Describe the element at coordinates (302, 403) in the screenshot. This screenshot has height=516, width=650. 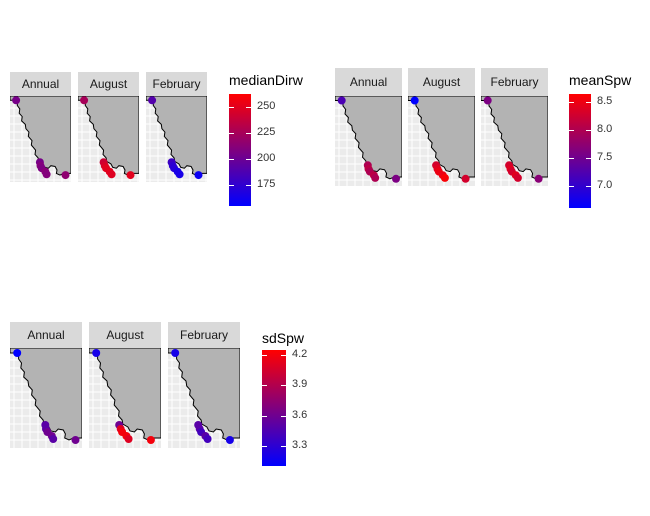
I see `color-legend: sdSpw 3.3 3.6 3.9 4.2` at that location.